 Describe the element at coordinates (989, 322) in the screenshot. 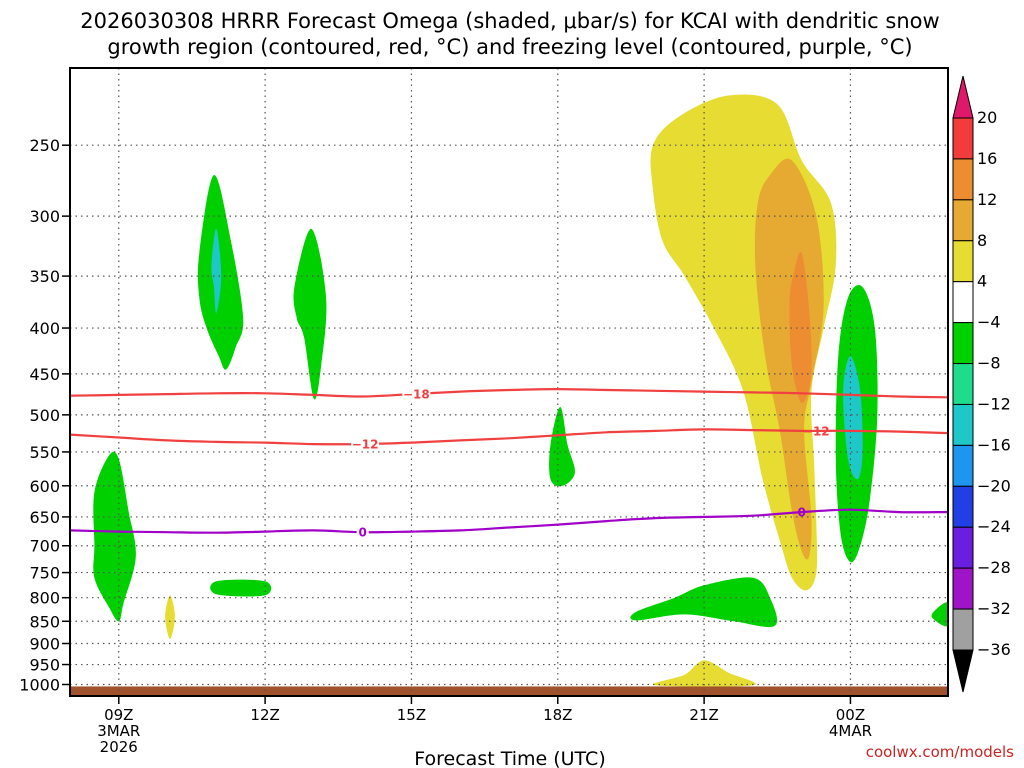

I see `colorbar-label--4: −4` at that location.